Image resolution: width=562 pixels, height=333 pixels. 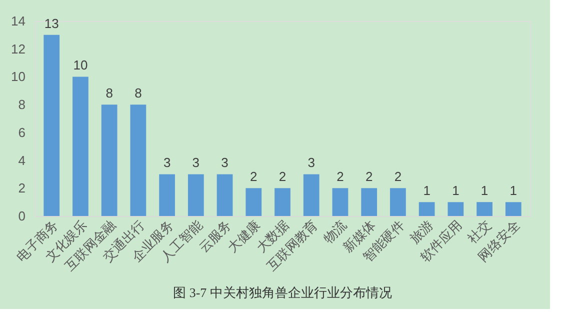 I want to click on y-tick-label: 0, so click(x=22, y=216).